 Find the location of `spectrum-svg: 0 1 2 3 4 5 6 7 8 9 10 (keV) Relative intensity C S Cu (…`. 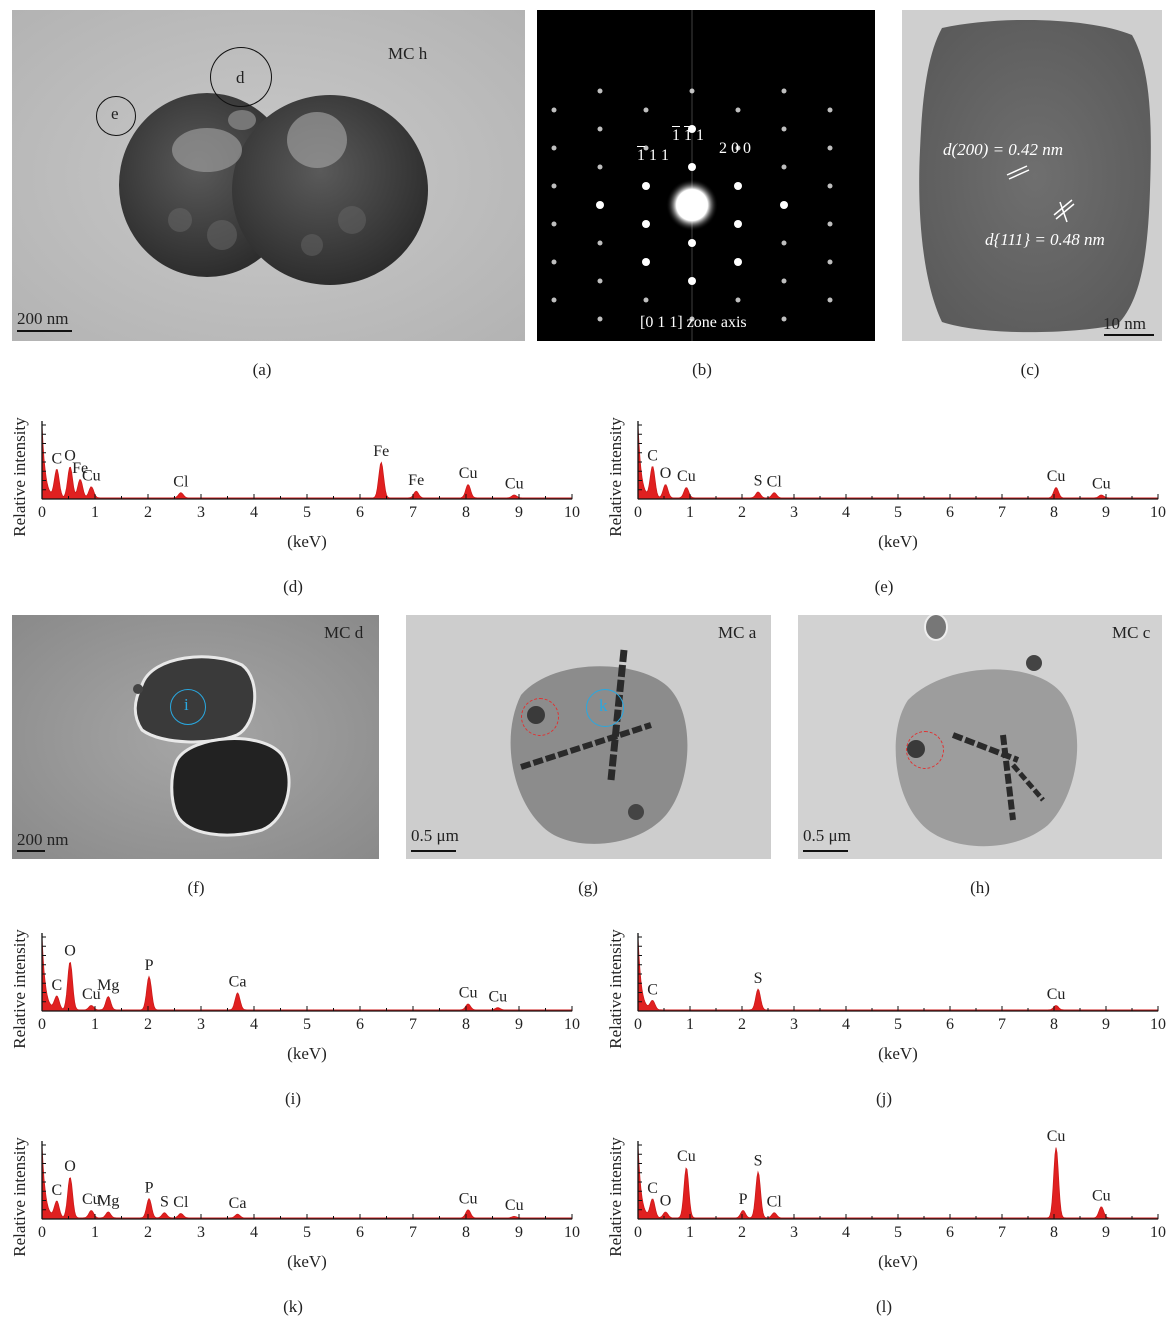

spectrum-svg: 0 1 2 3 4 5 6 7 8 9 10 (keV) Relative intensity C S Cu (… is located at coordinates (886, 1018).